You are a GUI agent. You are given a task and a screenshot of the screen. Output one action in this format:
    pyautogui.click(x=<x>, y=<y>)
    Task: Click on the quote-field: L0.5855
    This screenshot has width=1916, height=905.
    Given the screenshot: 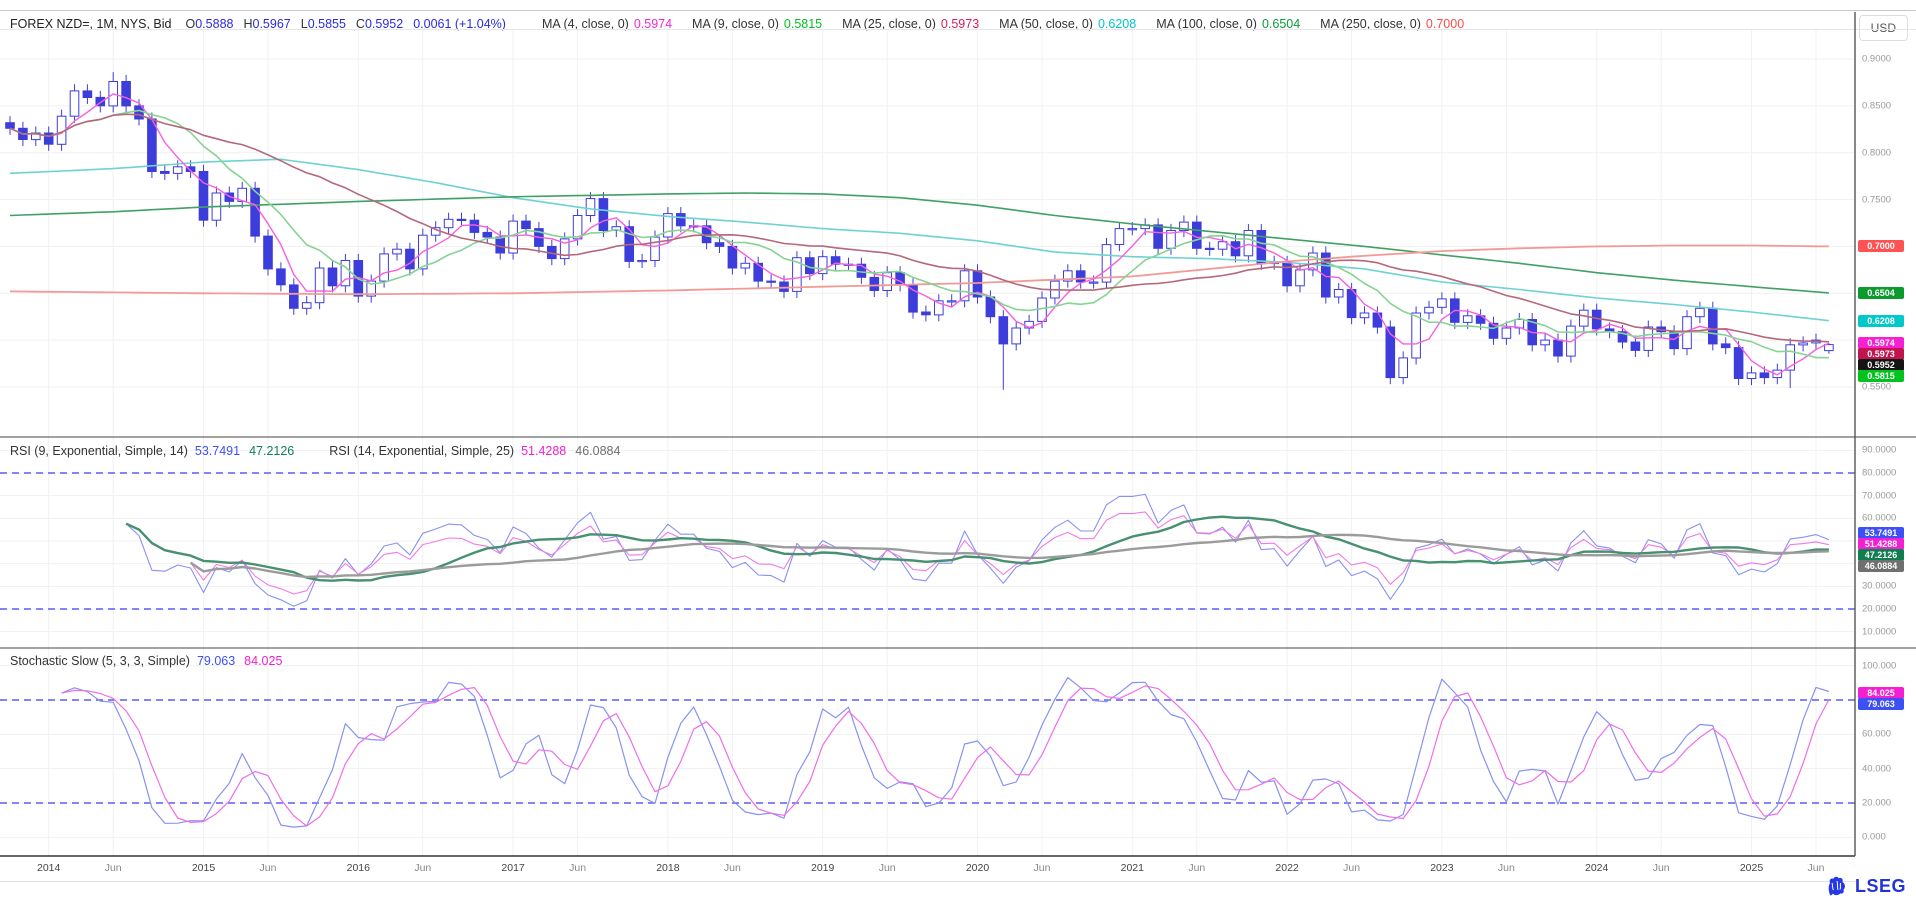 What is the action you would take?
    pyautogui.click(x=323, y=24)
    